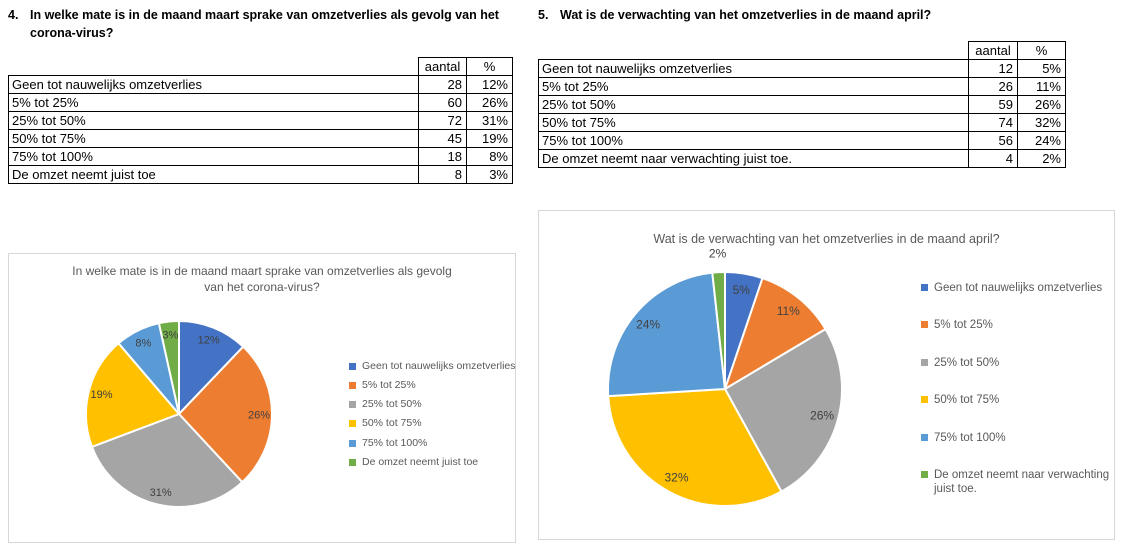 The width and height of the screenshot is (1123, 551). Describe the element at coordinates (993, 140) in the screenshot. I see `aantal-cell: 56` at that location.